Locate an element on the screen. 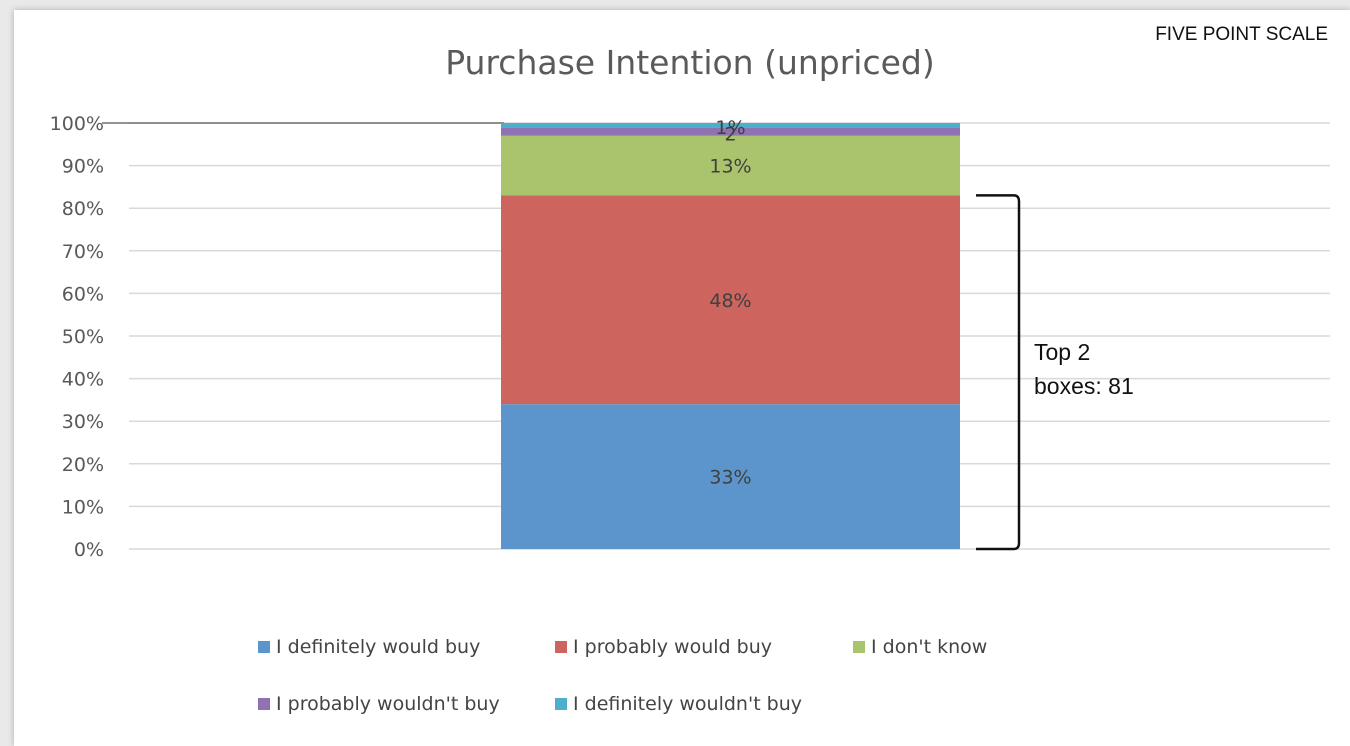 Image resolution: width=1350 pixels, height=746 pixels. legend-label: I definitely wouldn't buy is located at coordinates (688, 704).